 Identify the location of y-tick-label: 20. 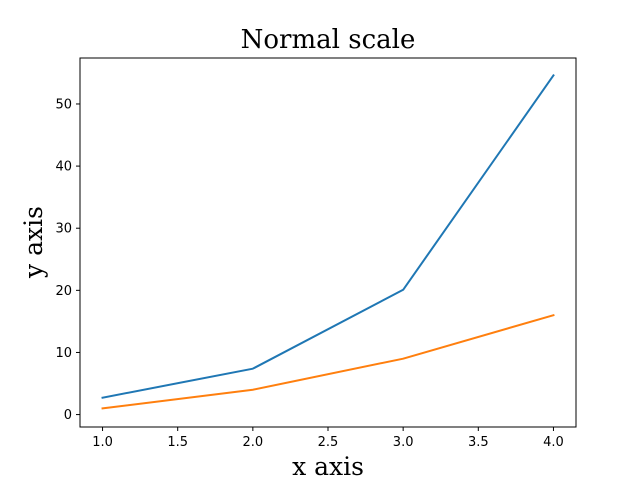
(63, 291).